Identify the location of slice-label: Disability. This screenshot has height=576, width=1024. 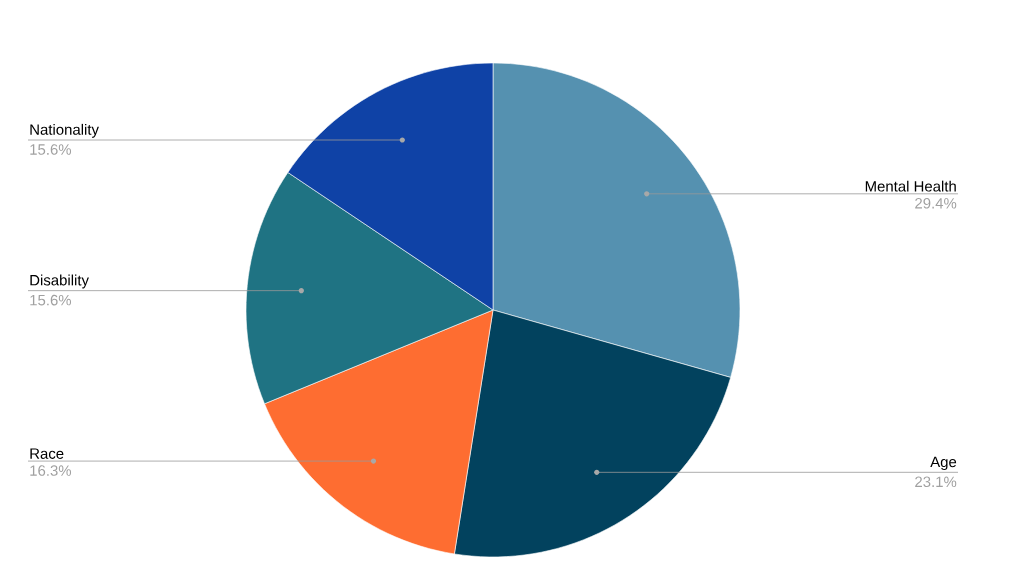
(59, 281).